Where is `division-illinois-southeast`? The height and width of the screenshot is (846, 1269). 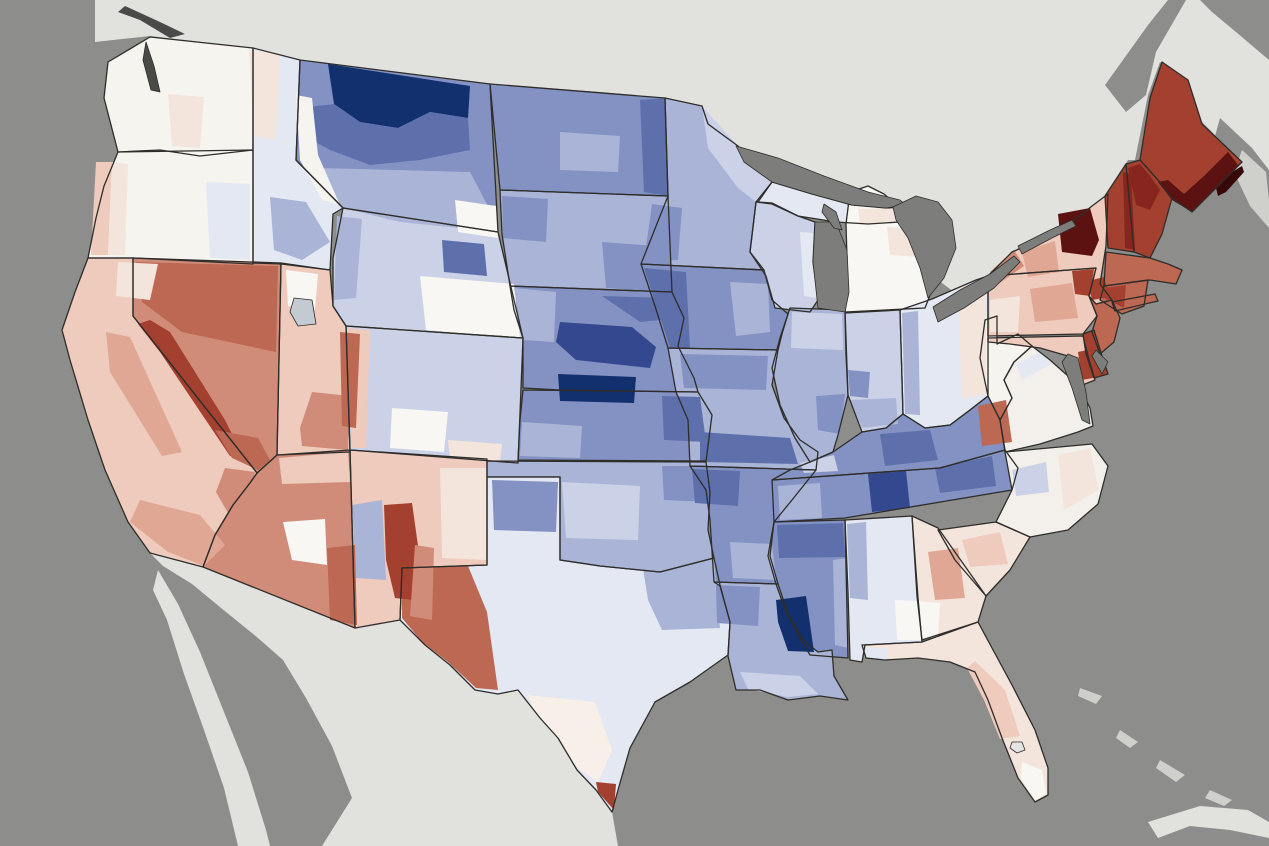
division-illinois-southeast is located at coordinates (830, 414).